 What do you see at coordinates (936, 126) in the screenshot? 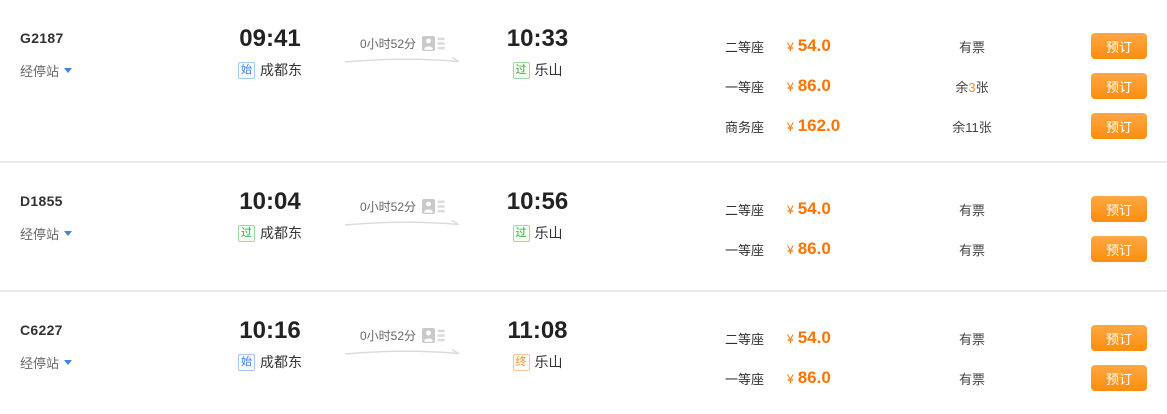
I see `seat-row: 商务座 ¥162.0 余11张 预订` at bounding box center [936, 126].